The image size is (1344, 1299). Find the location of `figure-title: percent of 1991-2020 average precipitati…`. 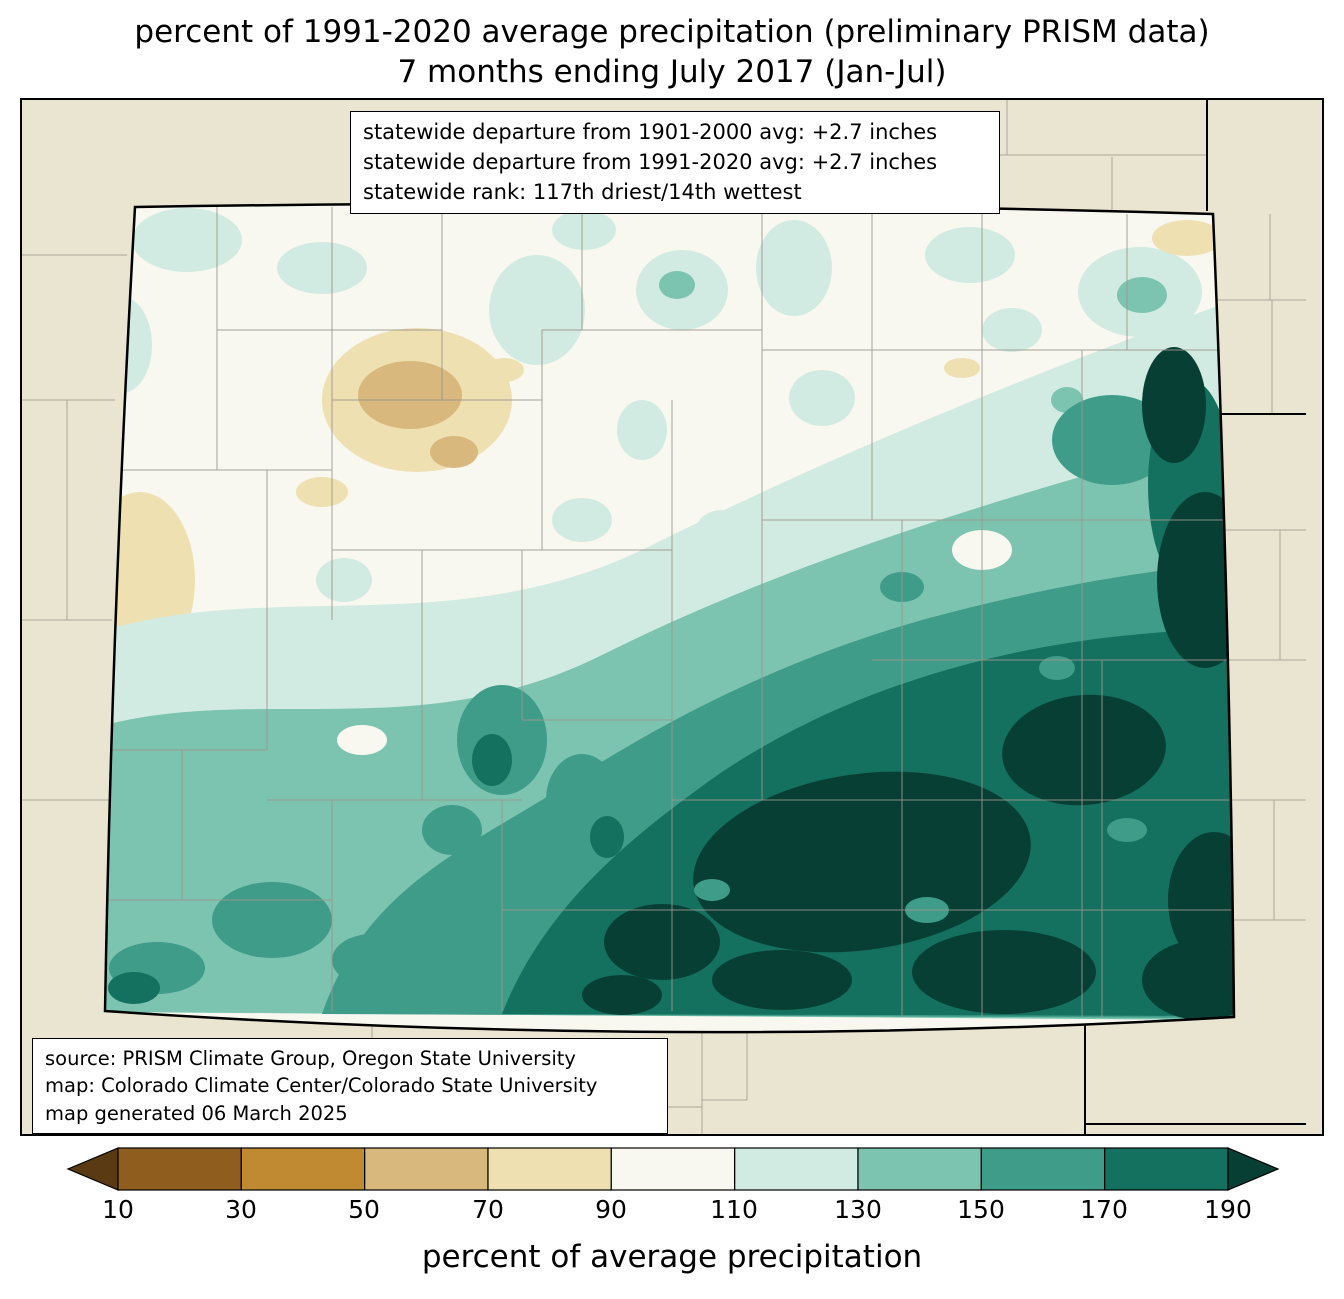

figure-title: percent of 1991-2020 average precipitati… is located at coordinates (672, 52).